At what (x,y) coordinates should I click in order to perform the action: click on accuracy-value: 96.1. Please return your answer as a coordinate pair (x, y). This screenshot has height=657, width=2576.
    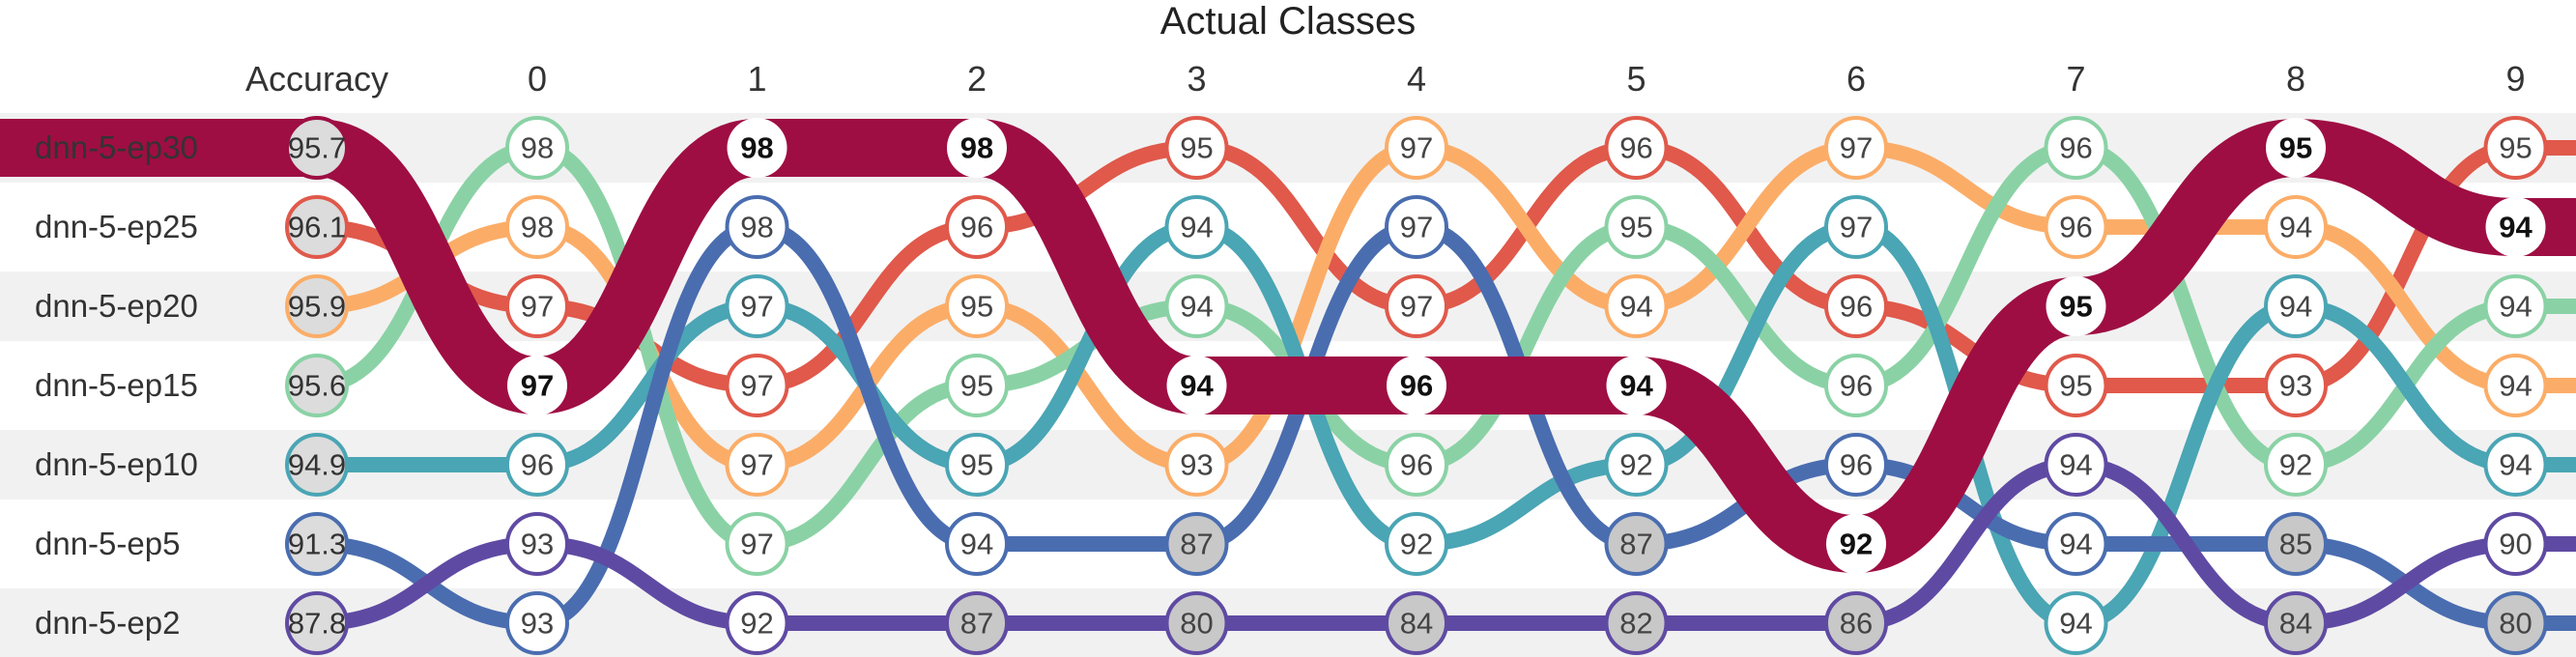
    Looking at the image, I should click on (317, 227).